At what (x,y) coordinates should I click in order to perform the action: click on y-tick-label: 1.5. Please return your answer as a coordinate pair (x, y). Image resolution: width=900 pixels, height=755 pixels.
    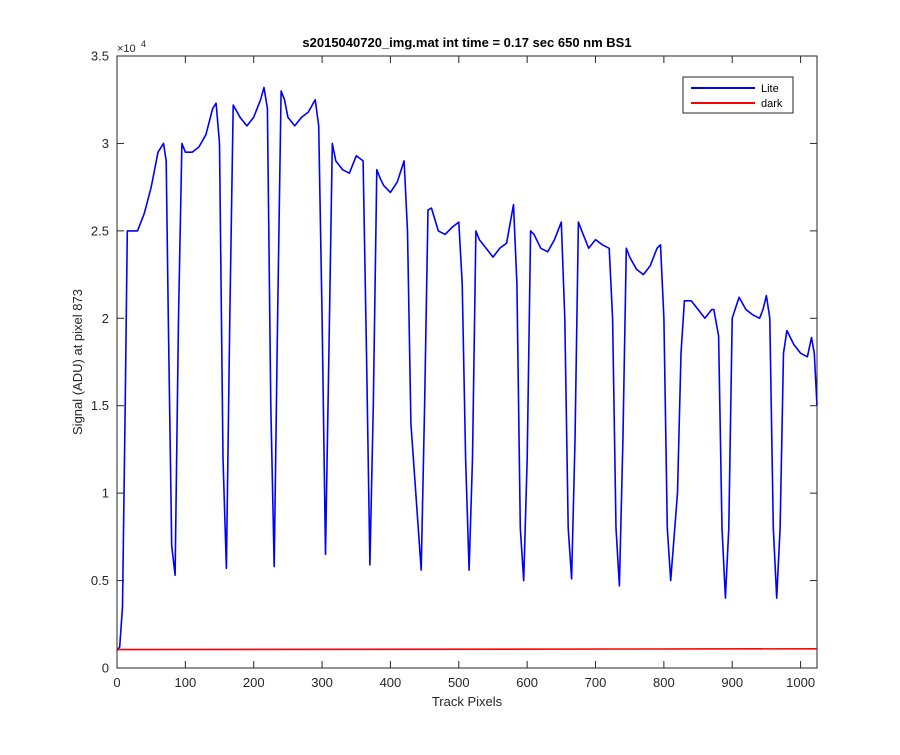
    Looking at the image, I should click on (100, 405).